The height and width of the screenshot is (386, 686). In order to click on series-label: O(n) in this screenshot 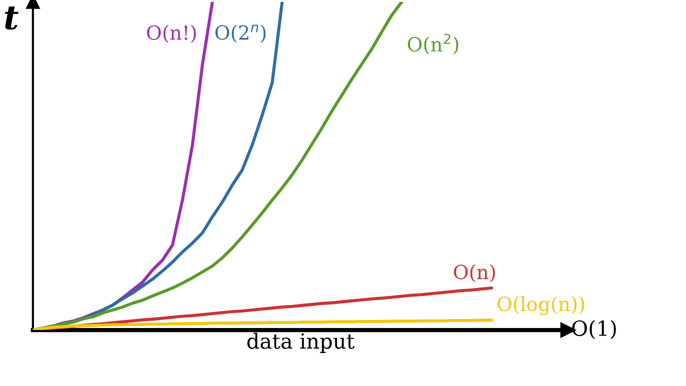, I will do `click(474, 273)`.